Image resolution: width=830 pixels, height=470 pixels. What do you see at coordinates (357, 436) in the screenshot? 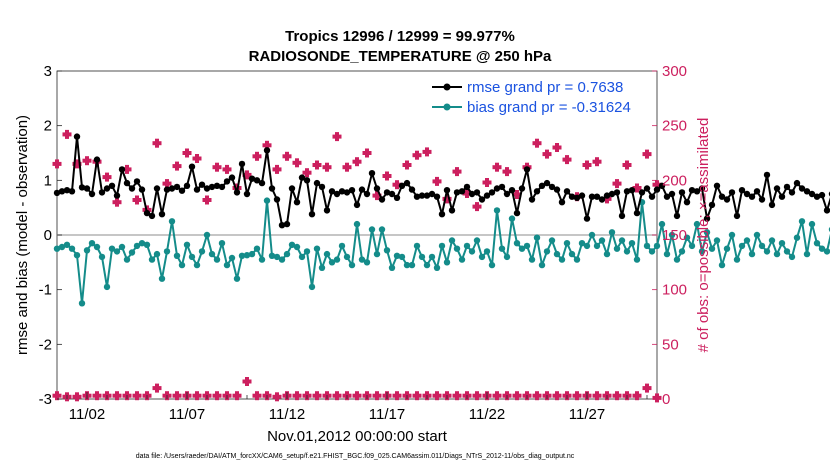
I see `x-axis-label: Nov.01,2012 00:00:00 start` at bounding box center [357, 436].